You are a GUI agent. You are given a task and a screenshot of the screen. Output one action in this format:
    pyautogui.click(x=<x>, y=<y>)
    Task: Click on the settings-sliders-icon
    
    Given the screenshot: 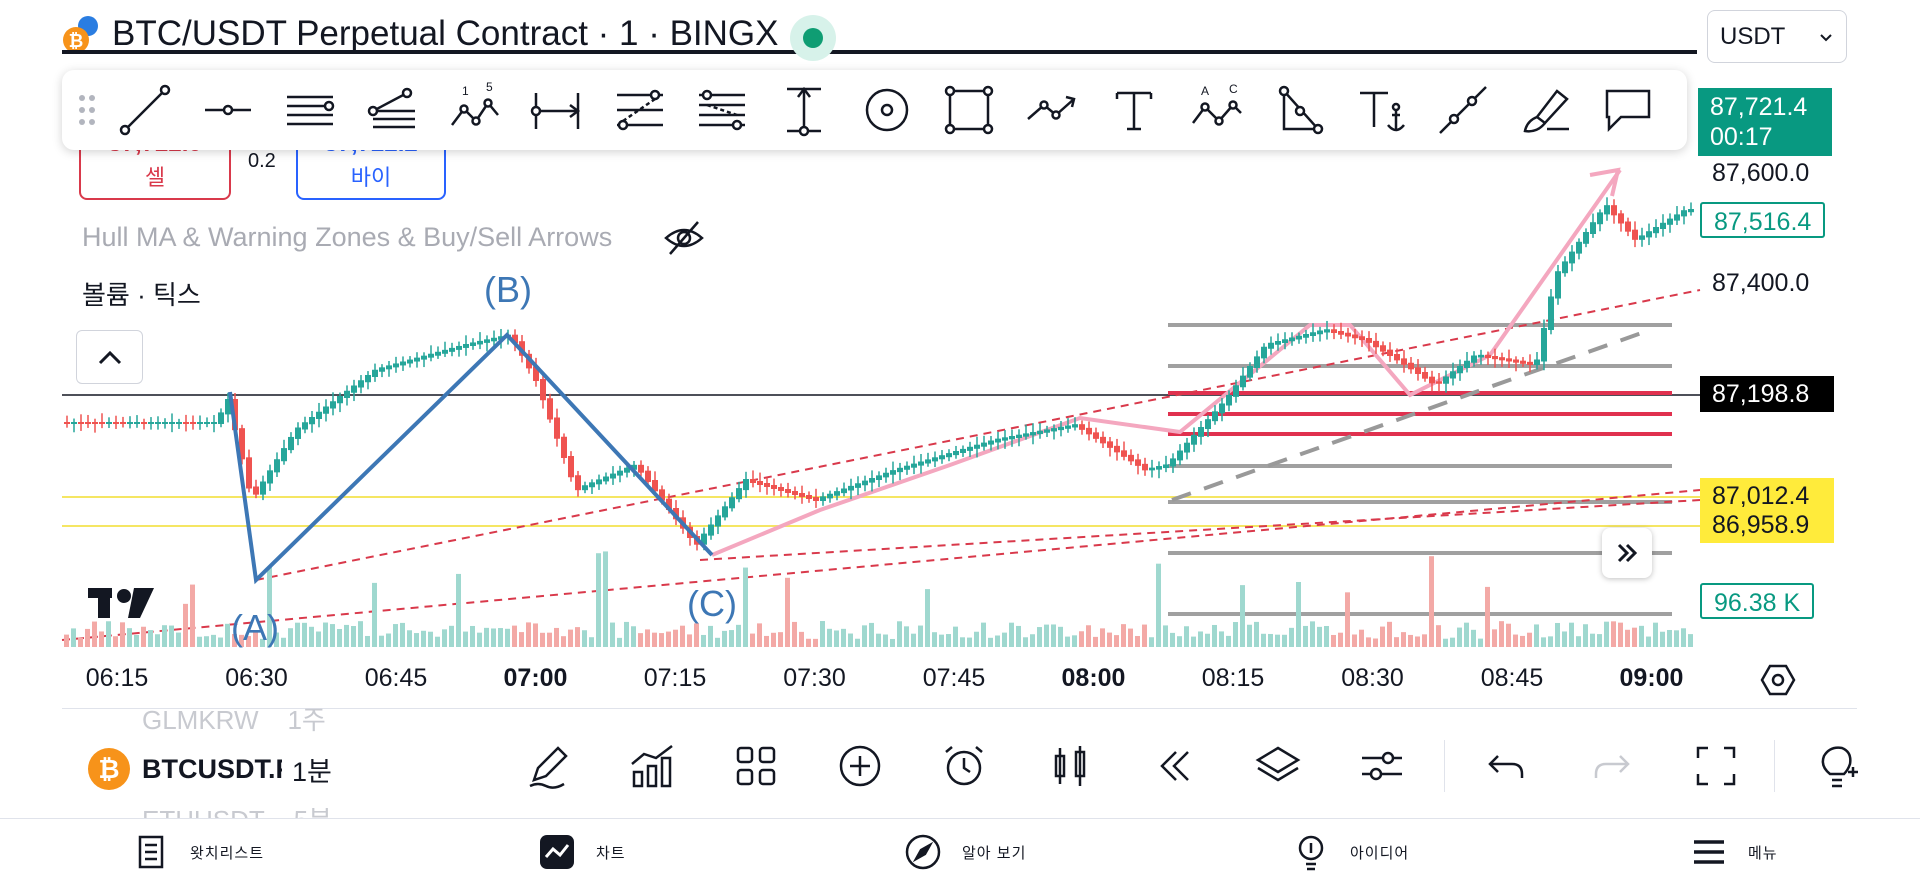 What is the action you would take?
    pyautogui.click(x=1382, y=766)
    